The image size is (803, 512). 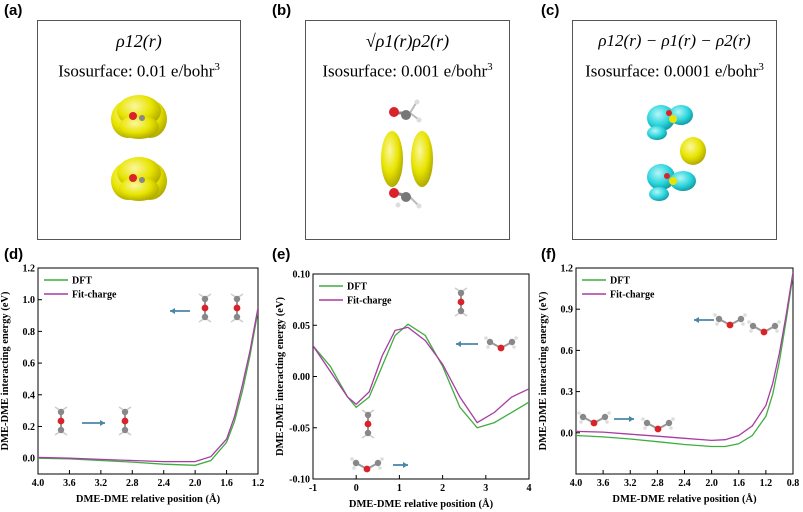 I want to click on panel-label-f: (f), so click(x=548, y=254).